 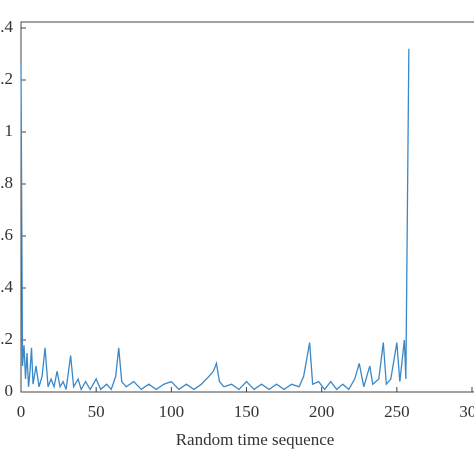 What do you see at coordinates (172, 411) in the screenshot?
I see `x-tick-label: 100` at bounding box center [172, 411].